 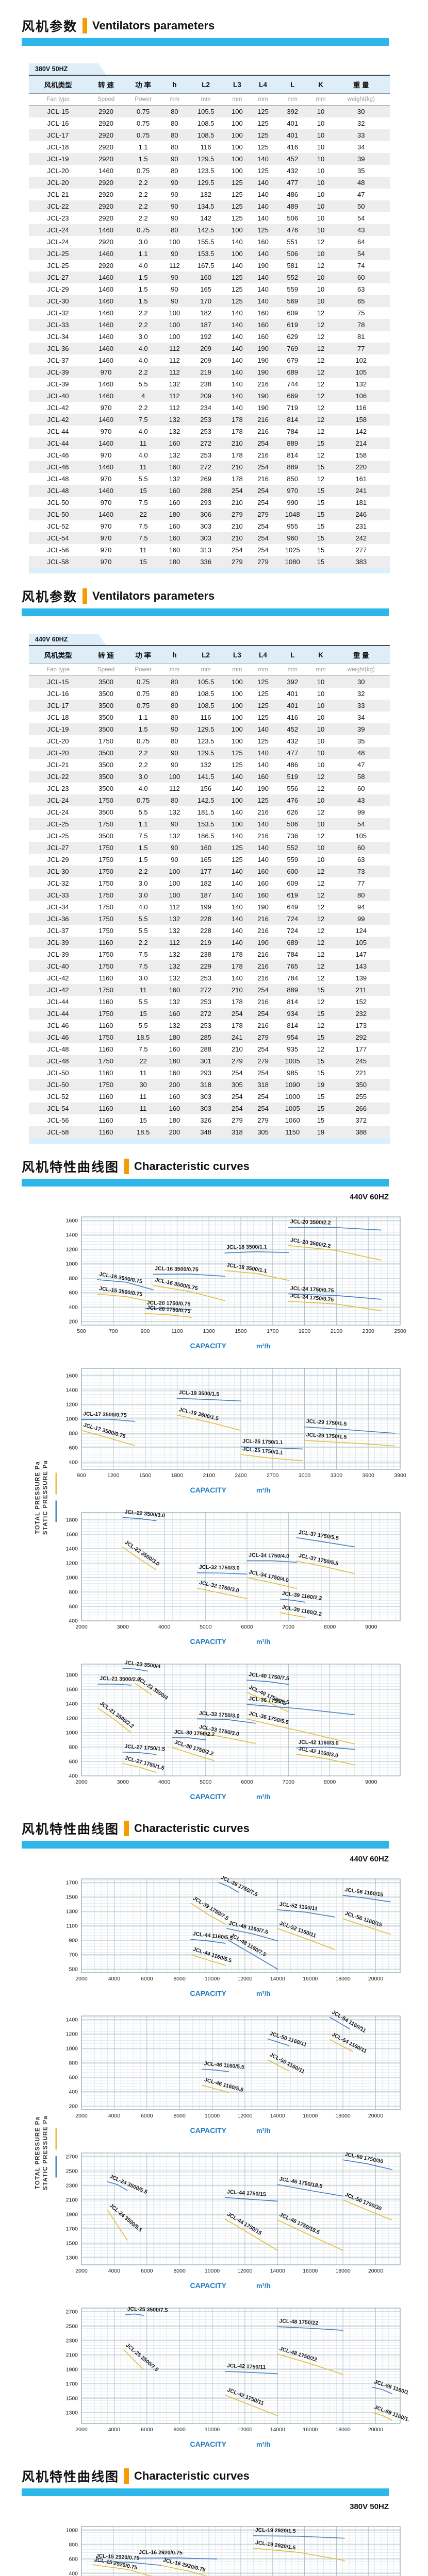 I want to click on table-cell: 556, so click(x=293, y=788).